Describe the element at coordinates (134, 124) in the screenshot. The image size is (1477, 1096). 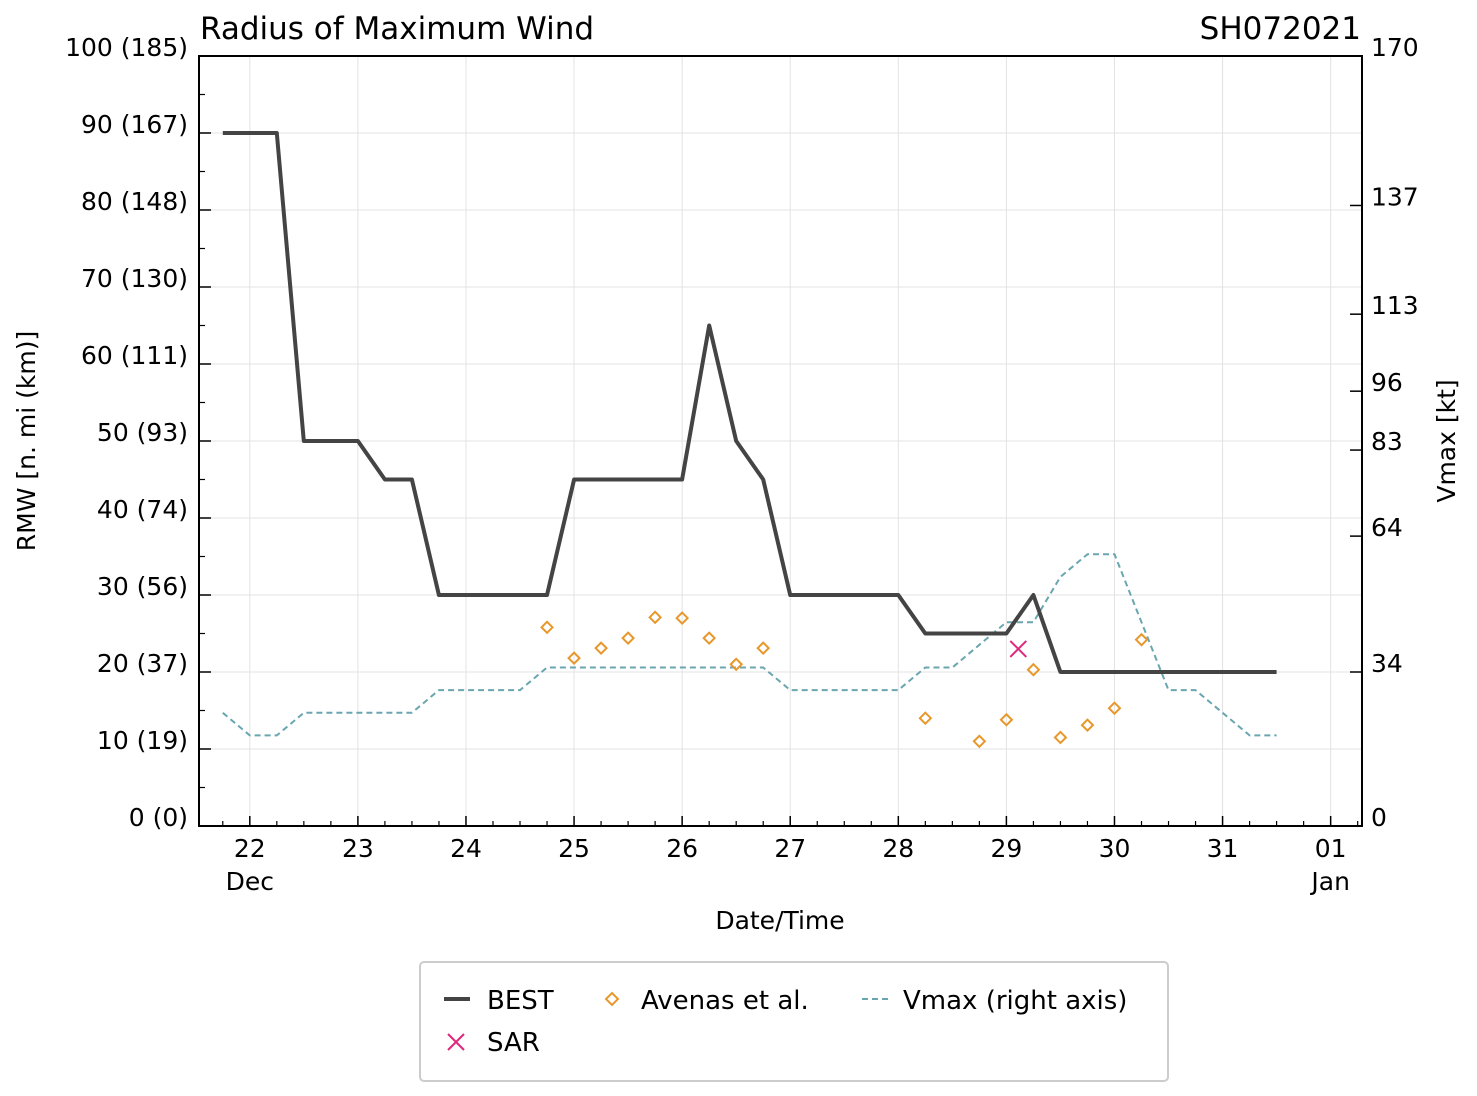
I see `y-left-tick-label: 90 (167)` at that location.